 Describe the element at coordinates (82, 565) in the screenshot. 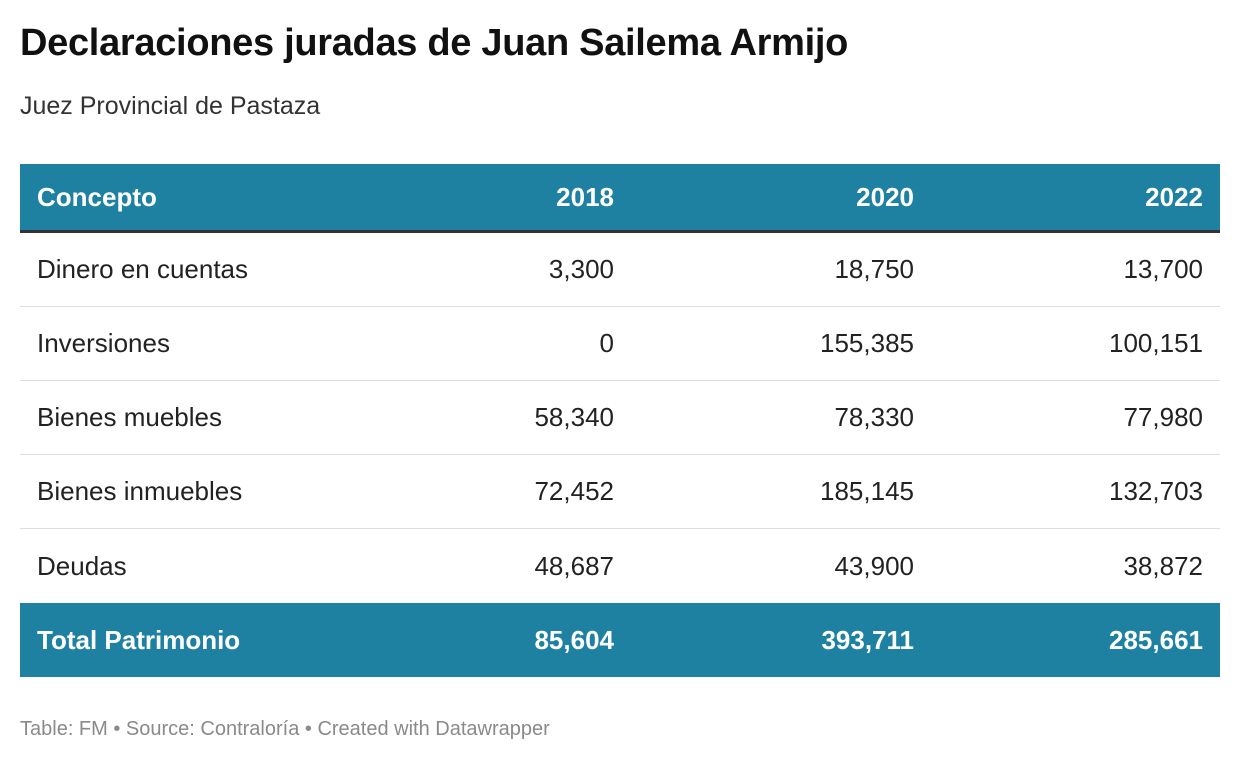

I see `row-label: Deudas` at that location.